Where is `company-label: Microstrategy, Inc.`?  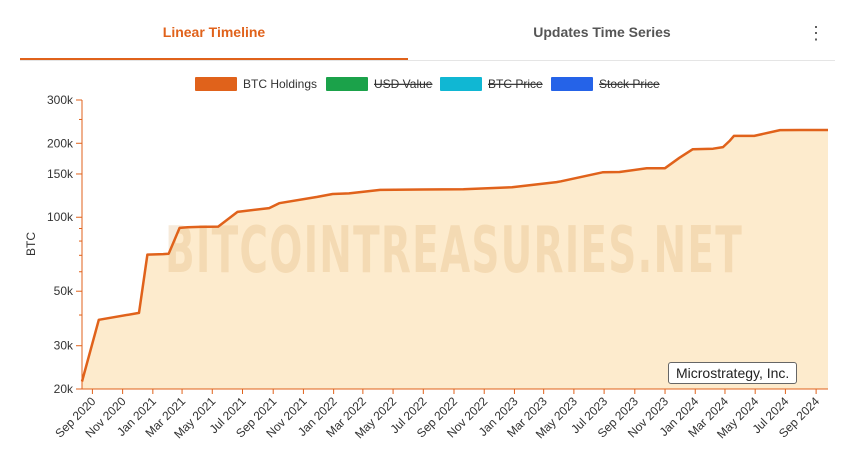
company-label: Microstrategy, Inc. is located at coordinates (733, 373).